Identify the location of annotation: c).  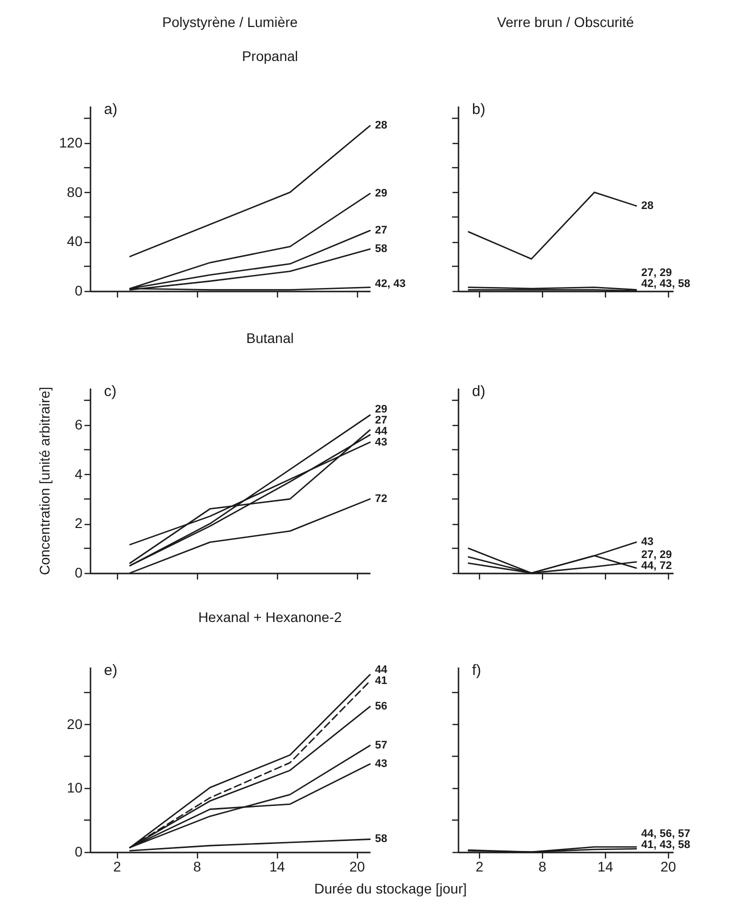
(110, 391).